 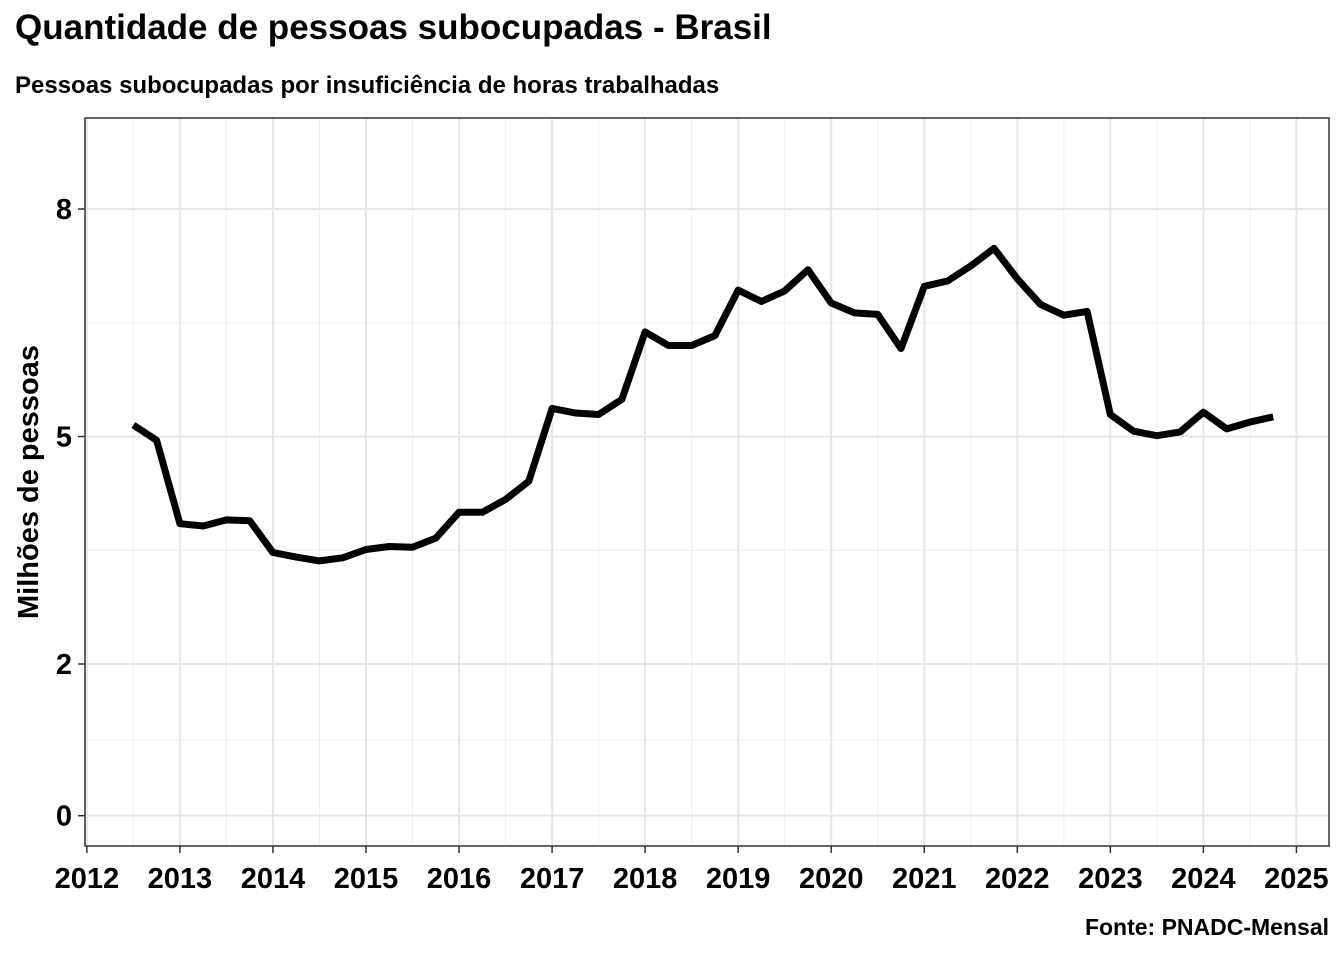 I want to click on y-tick-label: 5, so click(x=64, y=438).